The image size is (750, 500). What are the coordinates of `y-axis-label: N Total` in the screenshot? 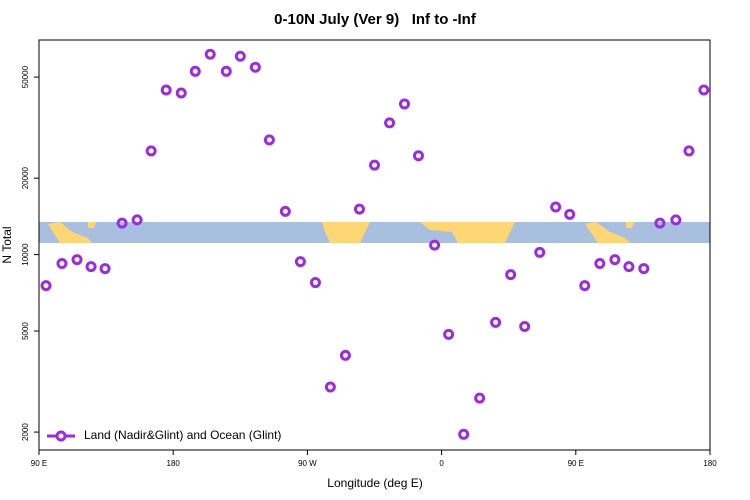 It's located at (7, 244).